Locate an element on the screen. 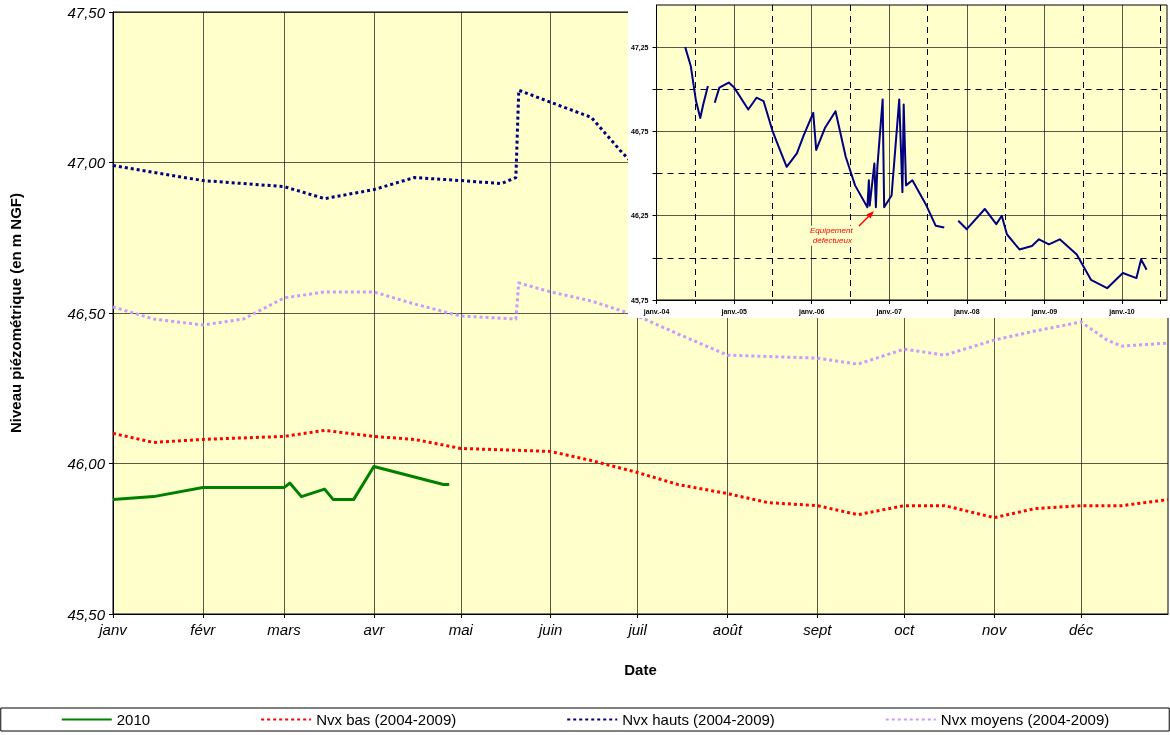  y-tick-label: 45,50 is located at coordinates (86, 614).